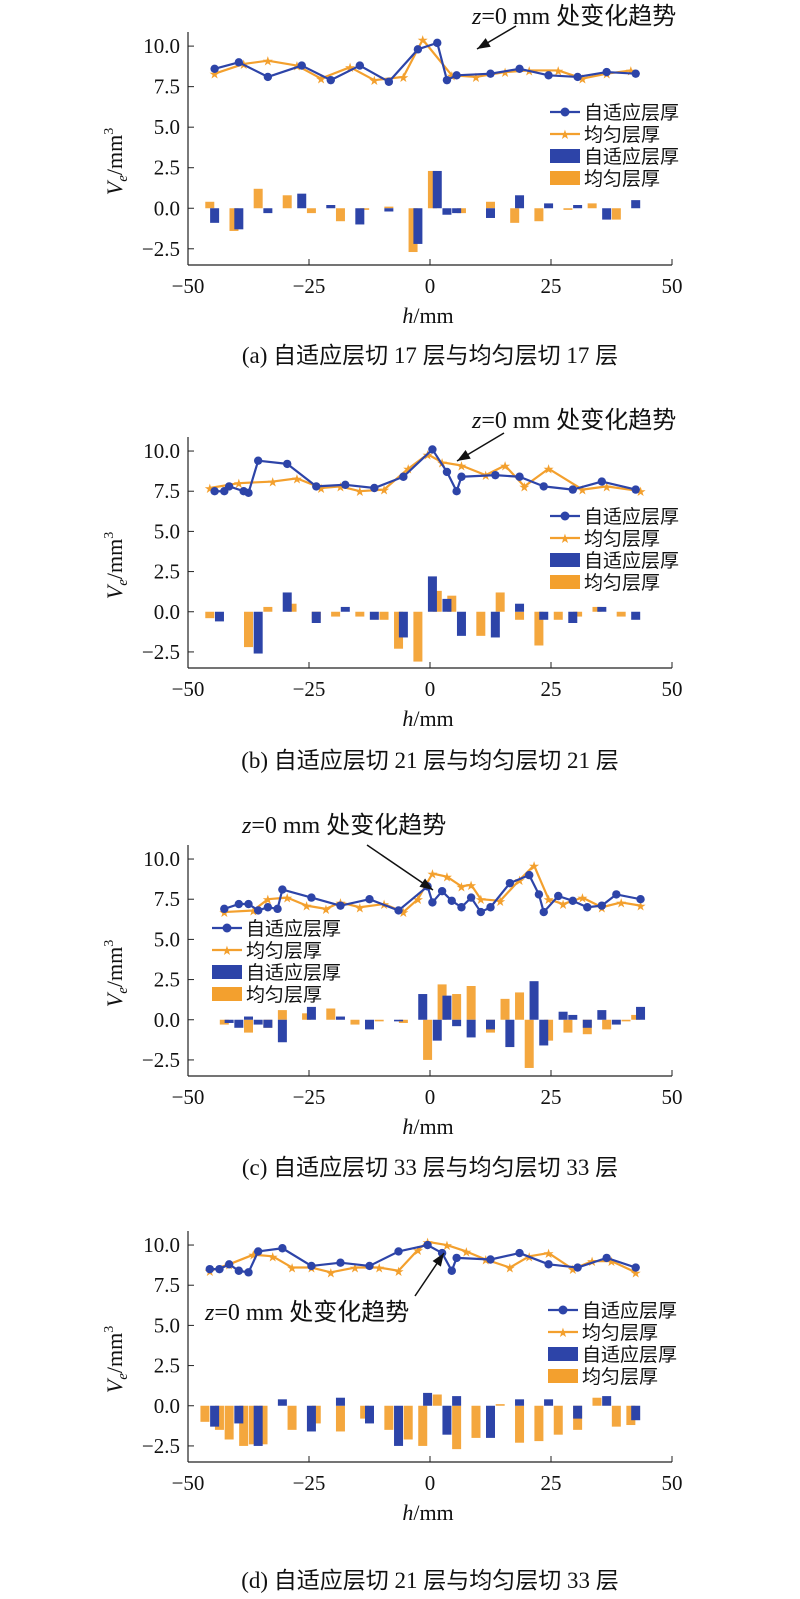 The width and height of the screenshot is (800, 1599). Describe the element at coordinates (116, 973) in the screenshot. I see `y-axis-label: Ve/mm3` at that location.